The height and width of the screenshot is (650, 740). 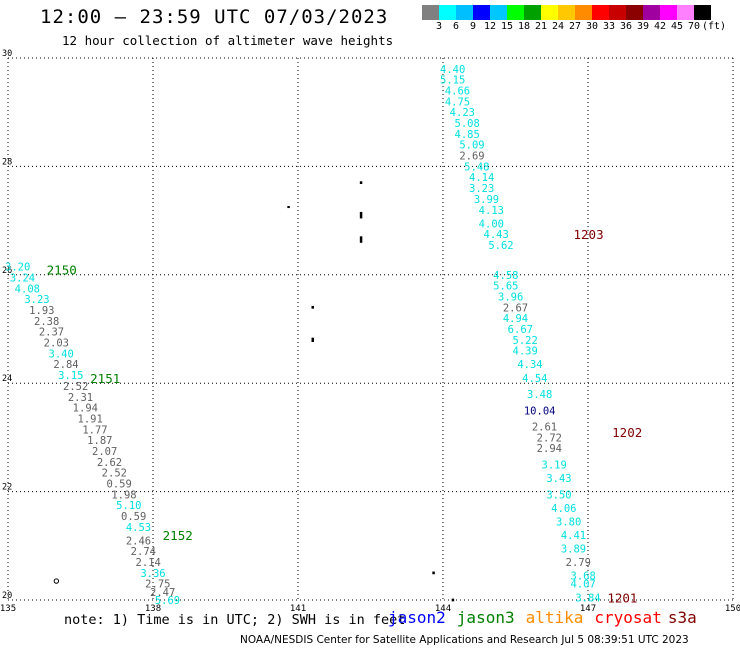 I want to click on wave-height-value: 4.13, so click(x=491, y=211).